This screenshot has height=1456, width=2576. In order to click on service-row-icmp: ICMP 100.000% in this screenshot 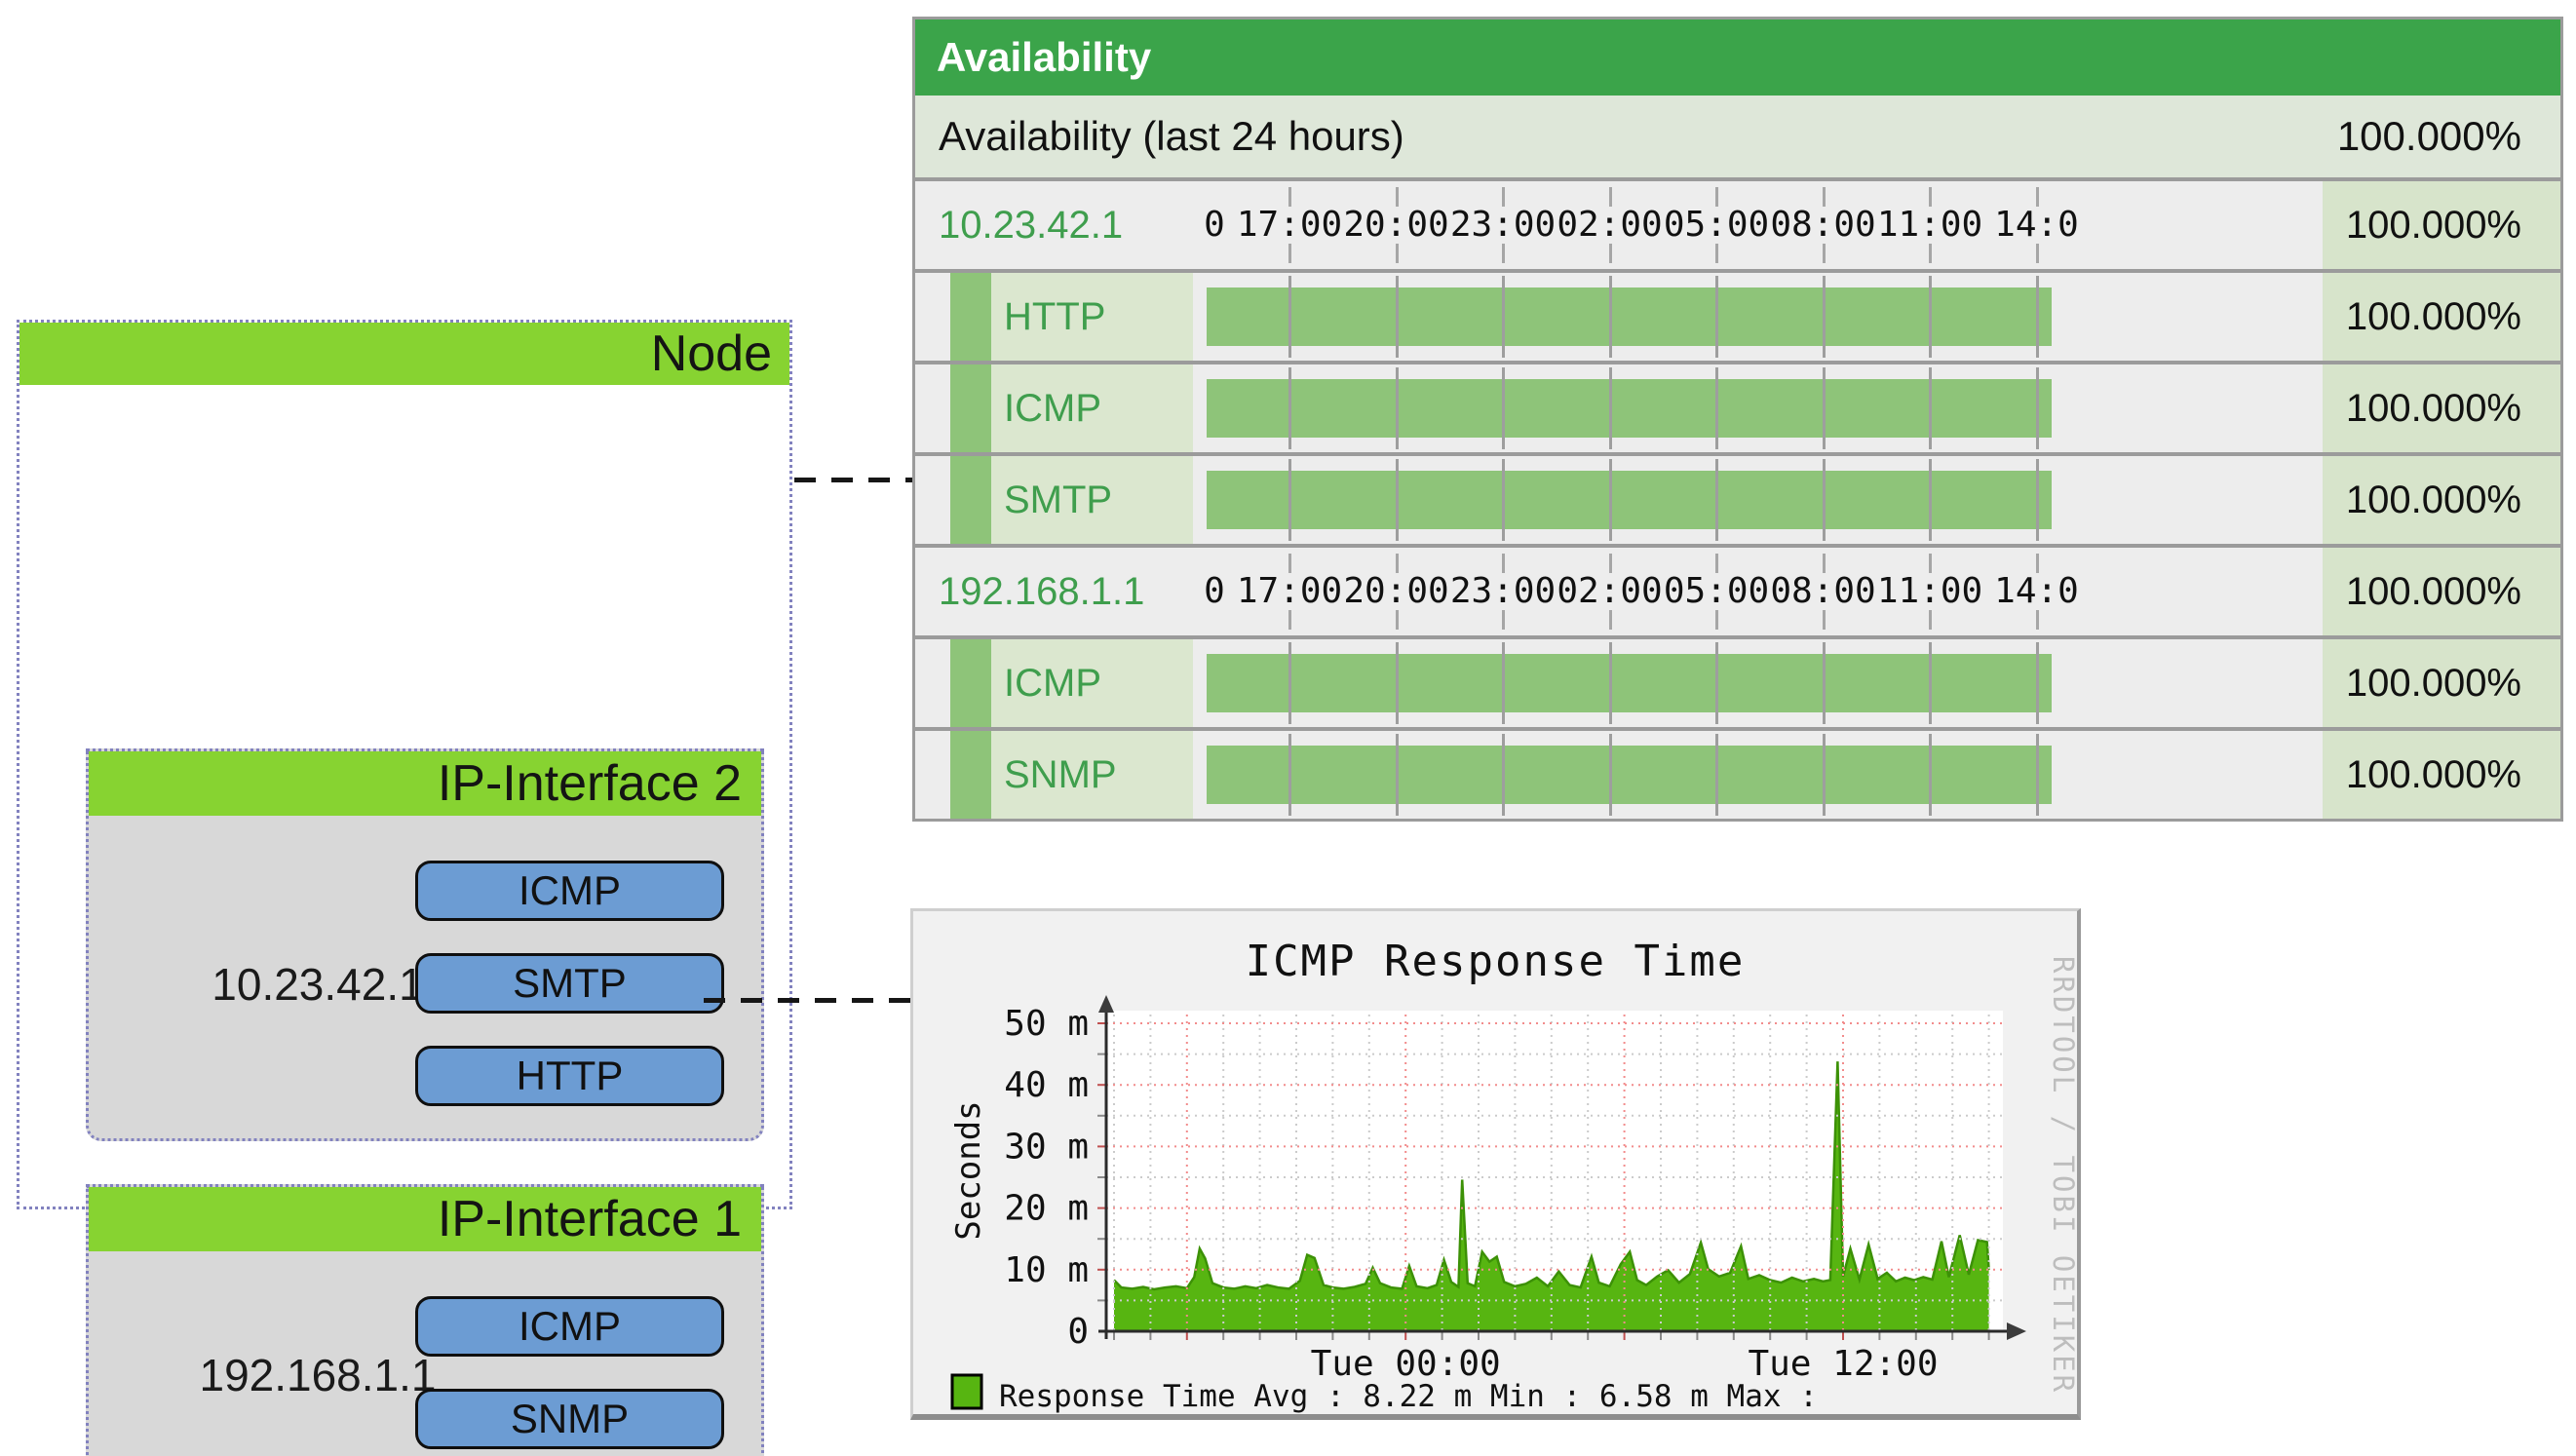, I will do `click(1737, 681)`.